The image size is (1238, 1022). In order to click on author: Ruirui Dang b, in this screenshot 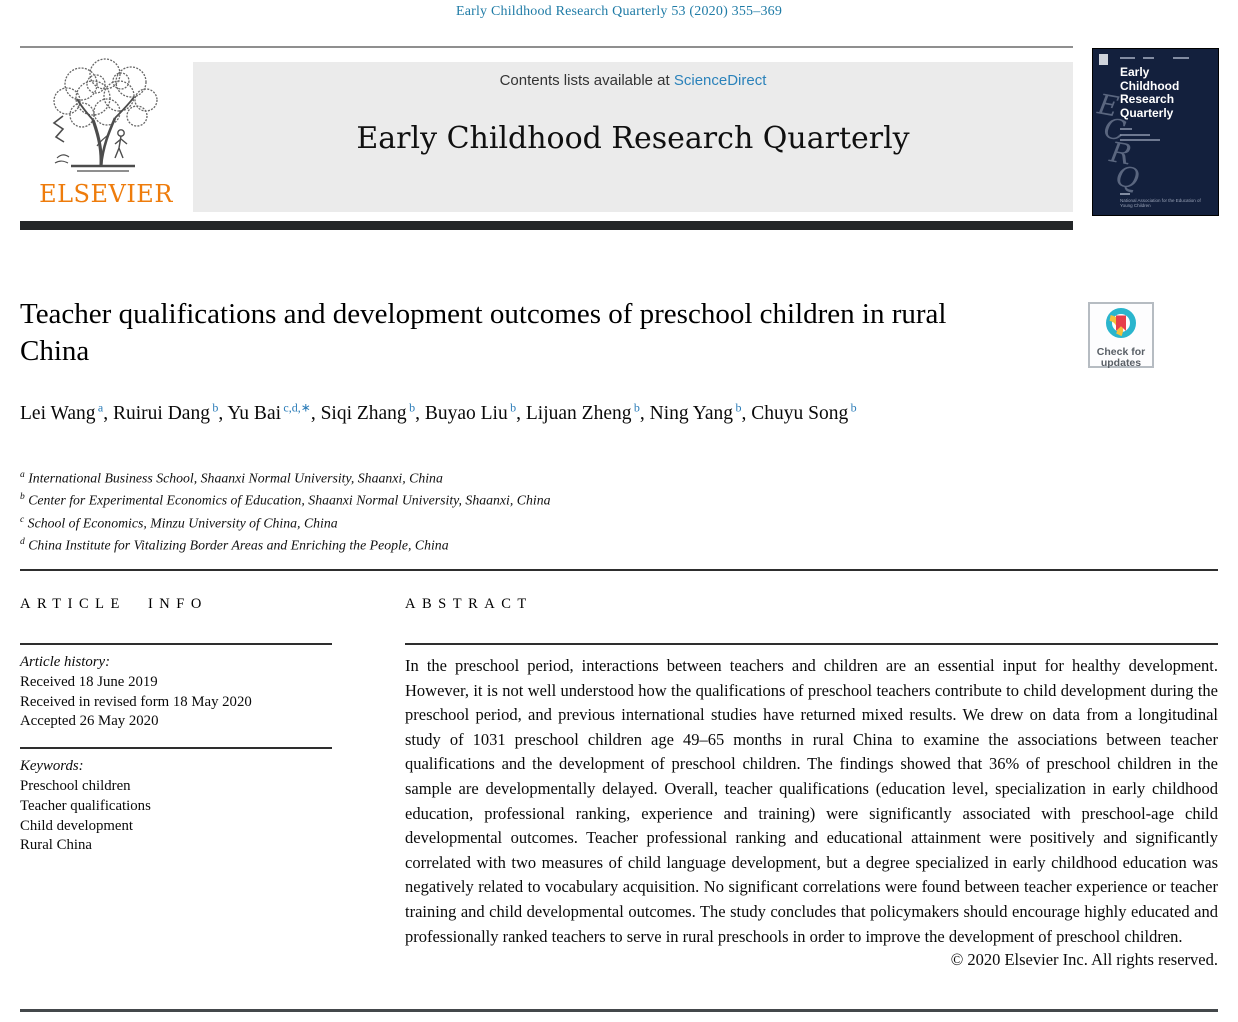, I will do `click(170, 412)`.